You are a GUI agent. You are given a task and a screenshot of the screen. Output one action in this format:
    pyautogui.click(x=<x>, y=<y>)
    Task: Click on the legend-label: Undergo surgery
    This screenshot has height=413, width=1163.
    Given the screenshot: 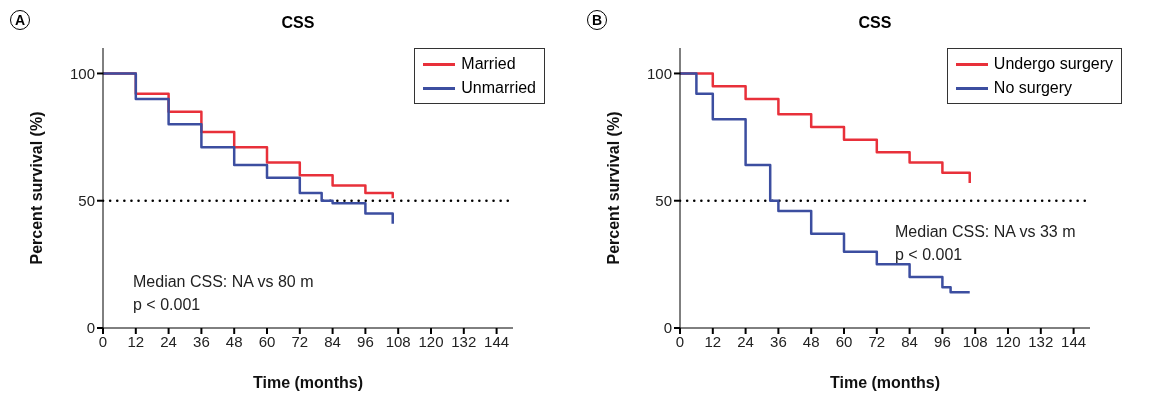 What is the action you would take?
    pyautogui.click(x=1053, y=64)
    